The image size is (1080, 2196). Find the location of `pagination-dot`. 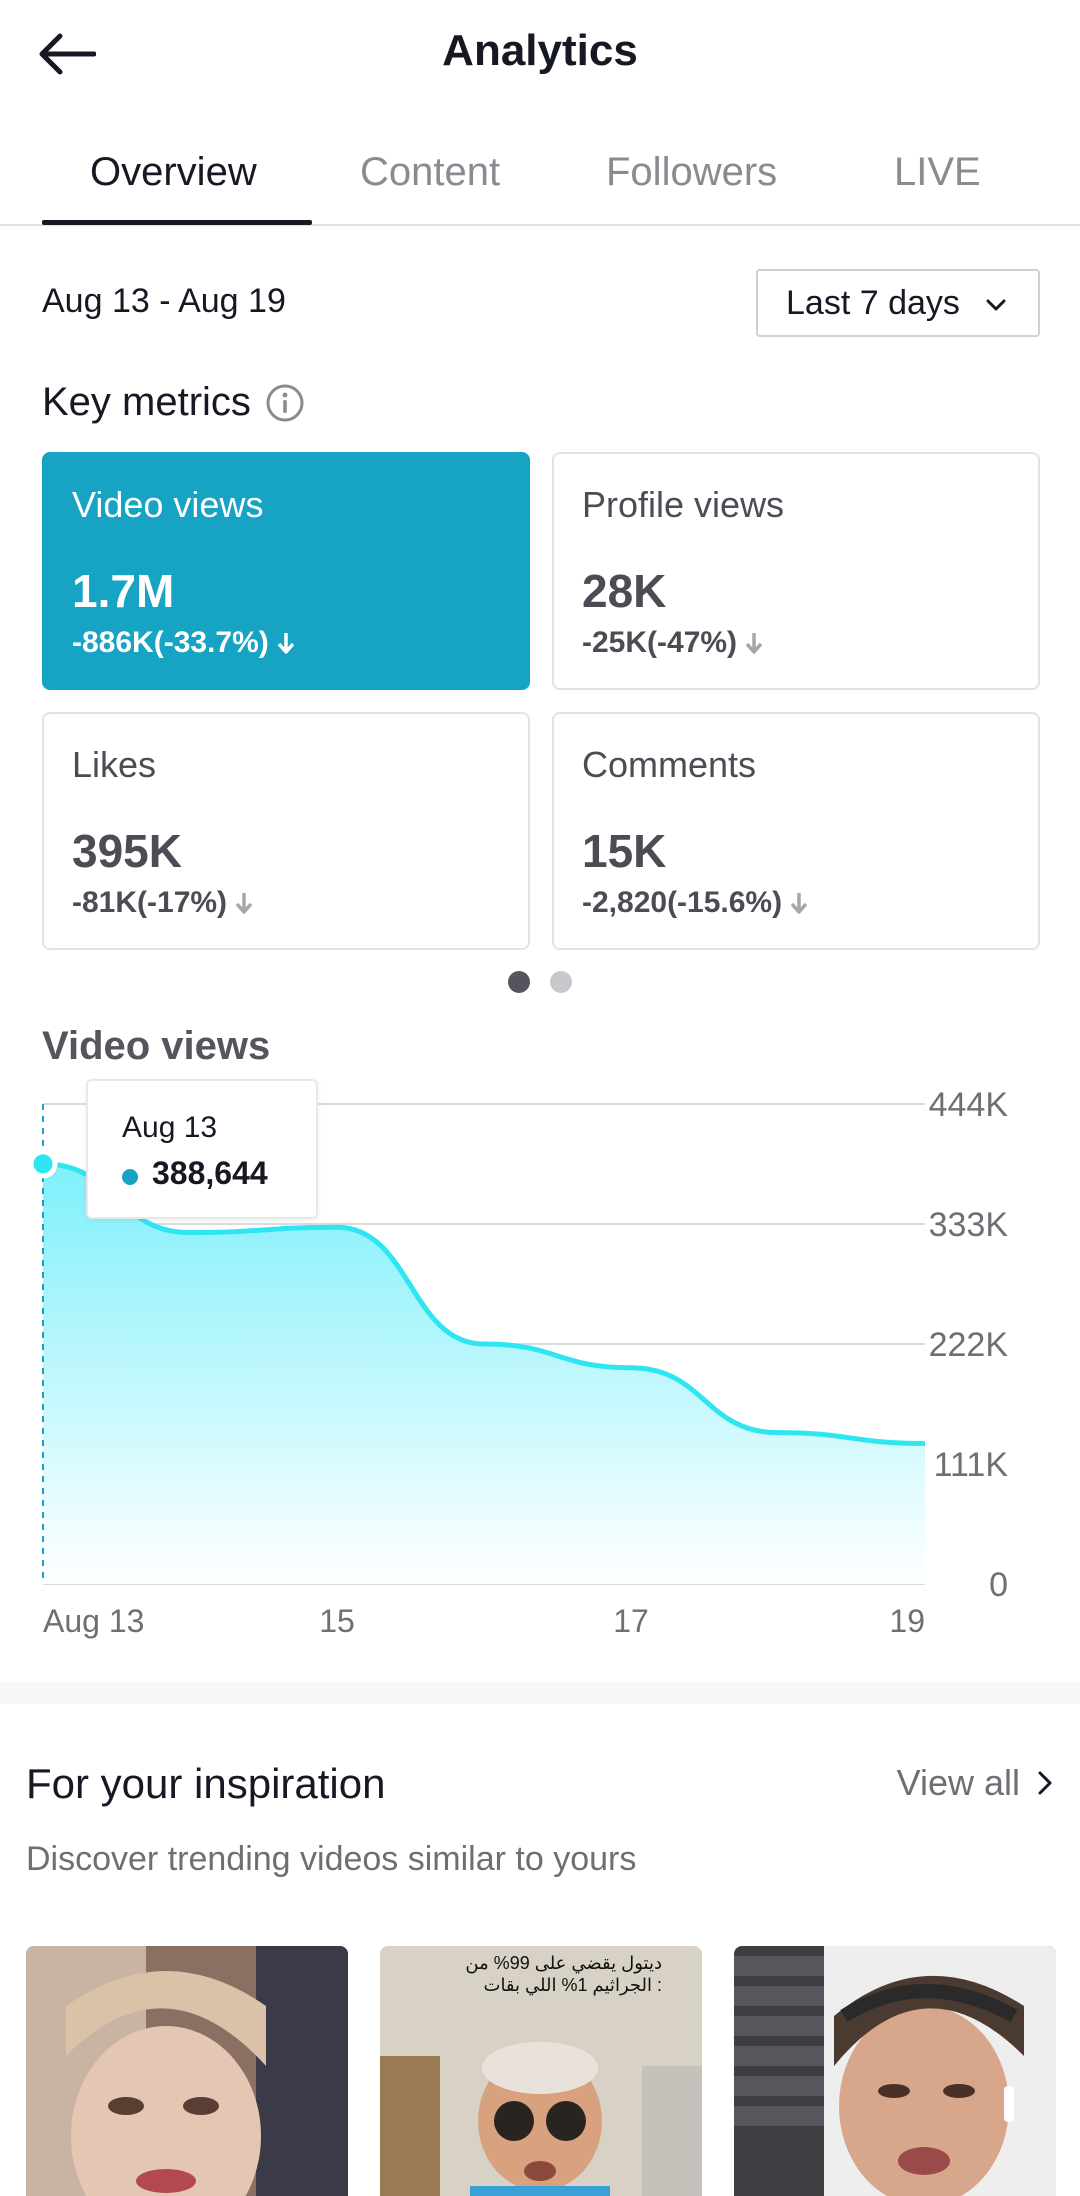

pagination-dot is located at coordinates (561, 982).